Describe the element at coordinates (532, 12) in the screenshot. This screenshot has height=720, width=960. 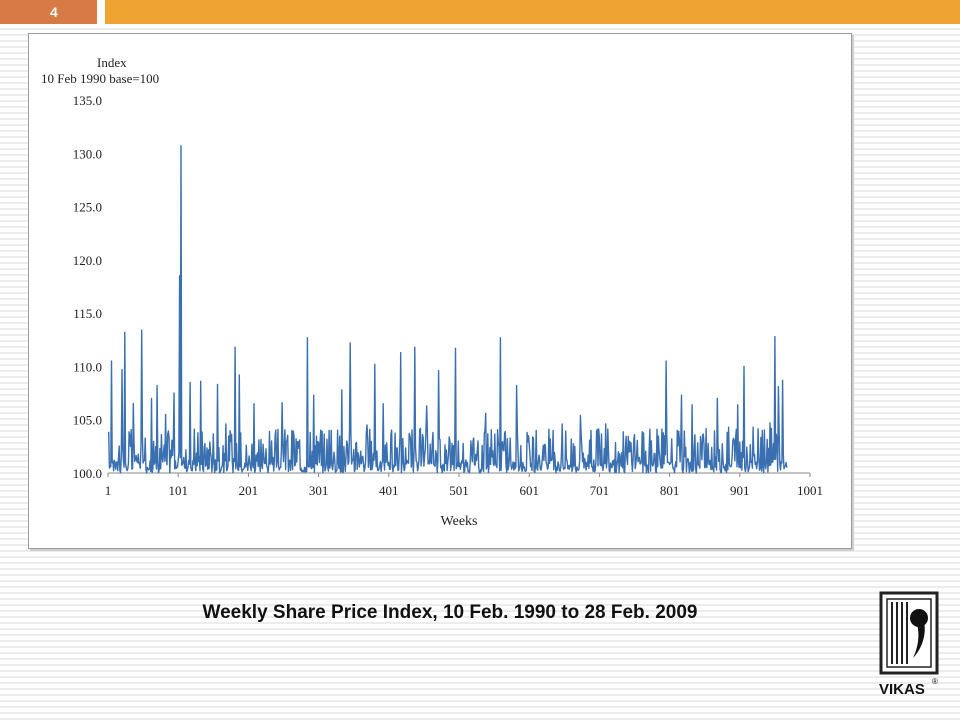
I see `slide-top-bar` at that location.